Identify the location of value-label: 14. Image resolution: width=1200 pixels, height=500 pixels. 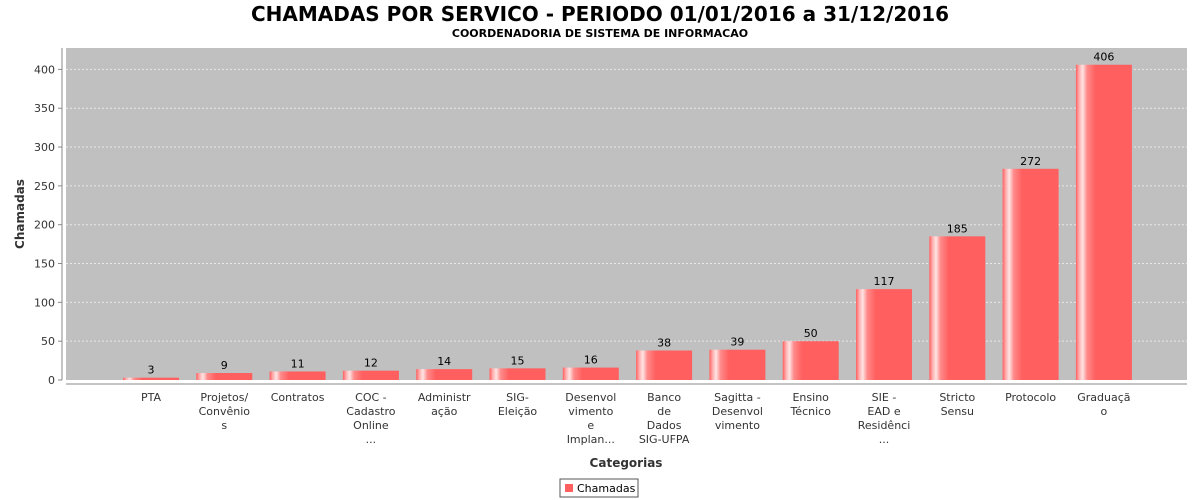
(444, 361).